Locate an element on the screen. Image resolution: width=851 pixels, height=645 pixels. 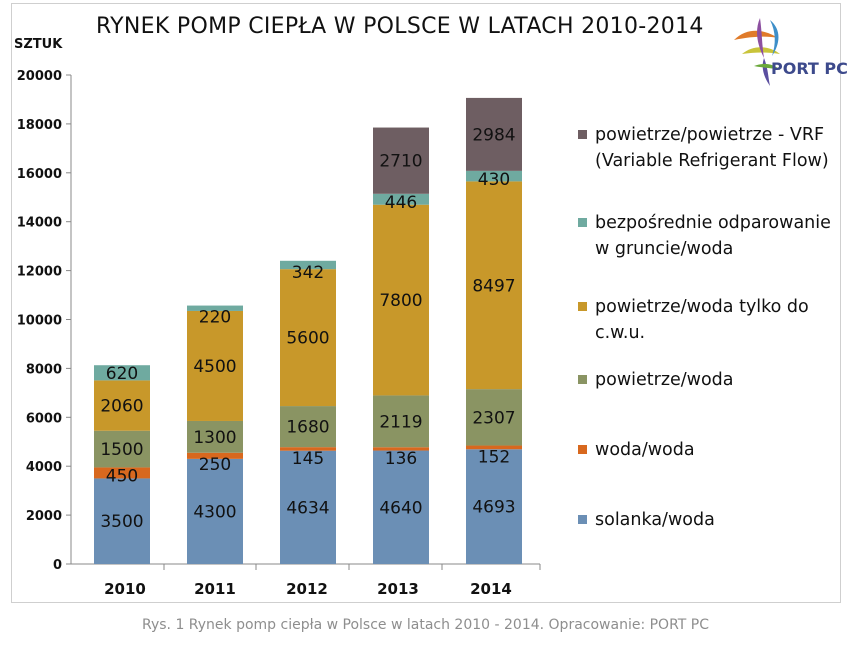
legend-item: solanka/woda is located at coordinates (709, 520).